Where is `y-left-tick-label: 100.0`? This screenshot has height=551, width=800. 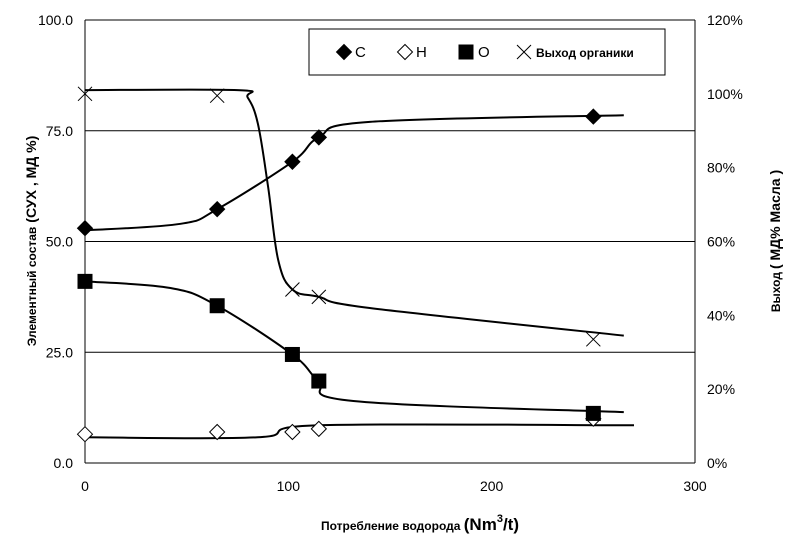
y-left-tick-label: 100.0 is located at coordinates (55, 20).